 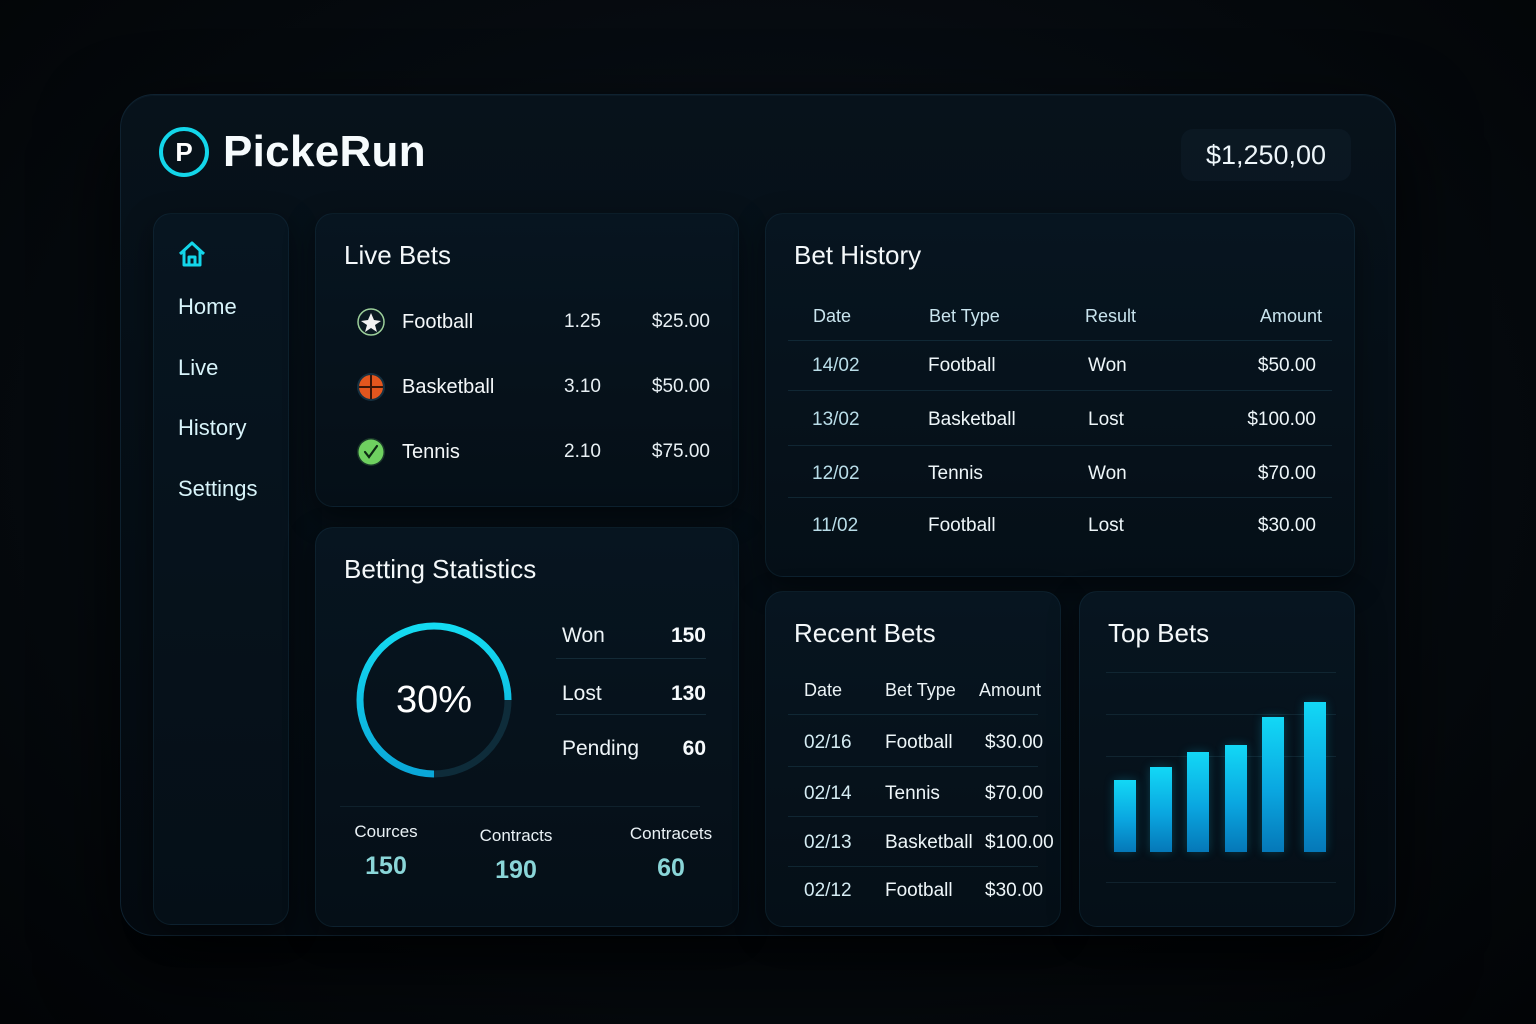 What do you see at coordinates (386, 831) in the screenshot?
I see `footer-stat-label: Cources` at bounding box center [386, 831].